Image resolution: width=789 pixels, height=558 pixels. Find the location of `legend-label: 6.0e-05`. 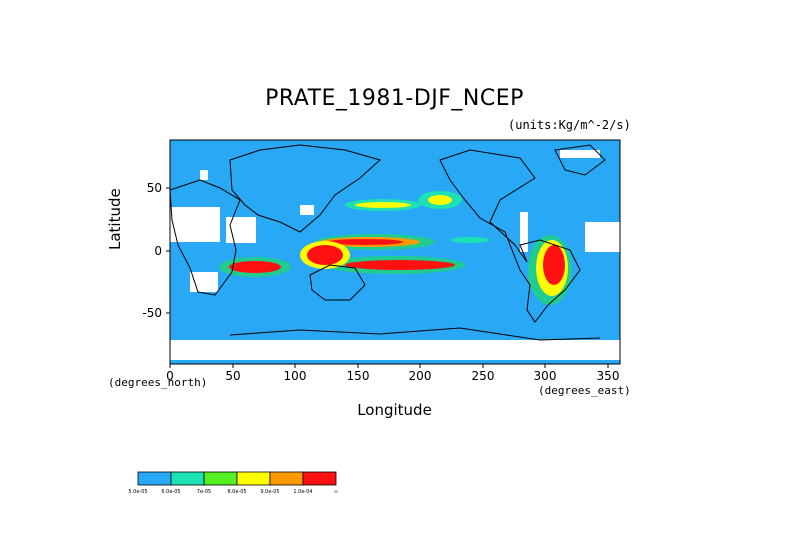

legend-label: 6.0e-05 is located at coordinates (170, 492).